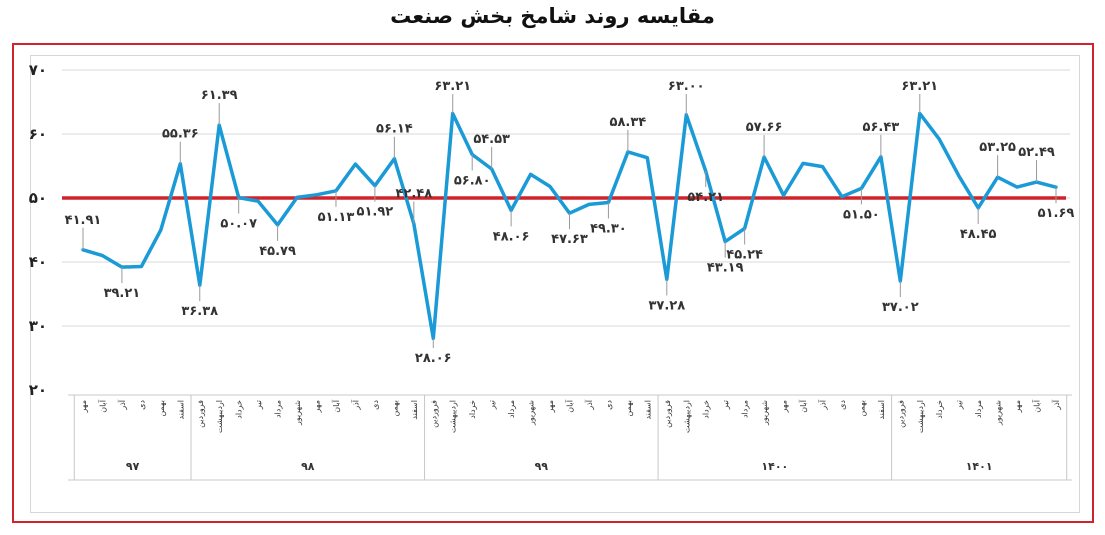 This screenshot has width=1105, height=535. What do you see at coordinates (666, 305) in the screenshot?
I see `data-label: ۳۷.۲۸` at bounding box center [666, 305].